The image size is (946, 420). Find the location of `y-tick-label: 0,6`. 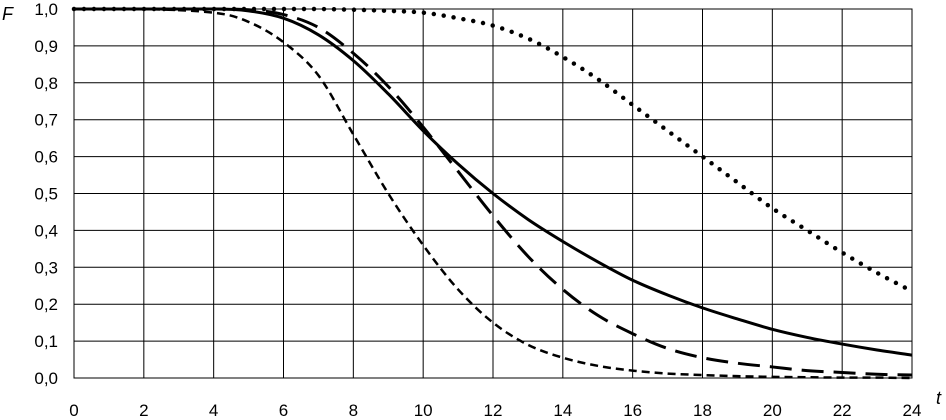

y-tick-label: 0,6 is located at coordinates (46, 157).